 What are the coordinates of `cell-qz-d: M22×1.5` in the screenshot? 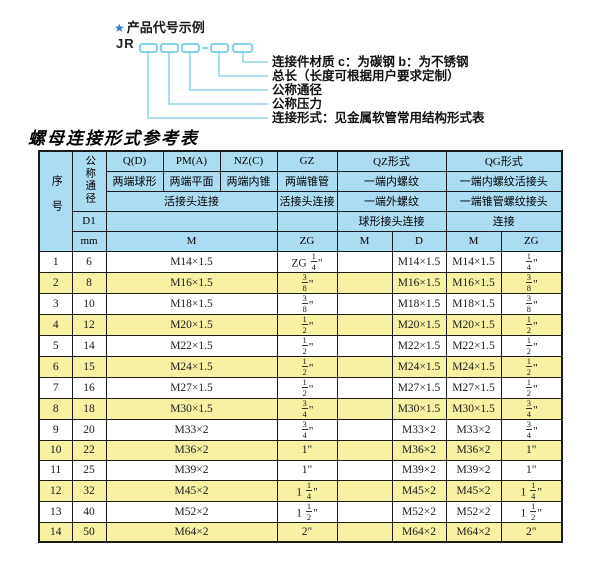 It's located at (419, 345).